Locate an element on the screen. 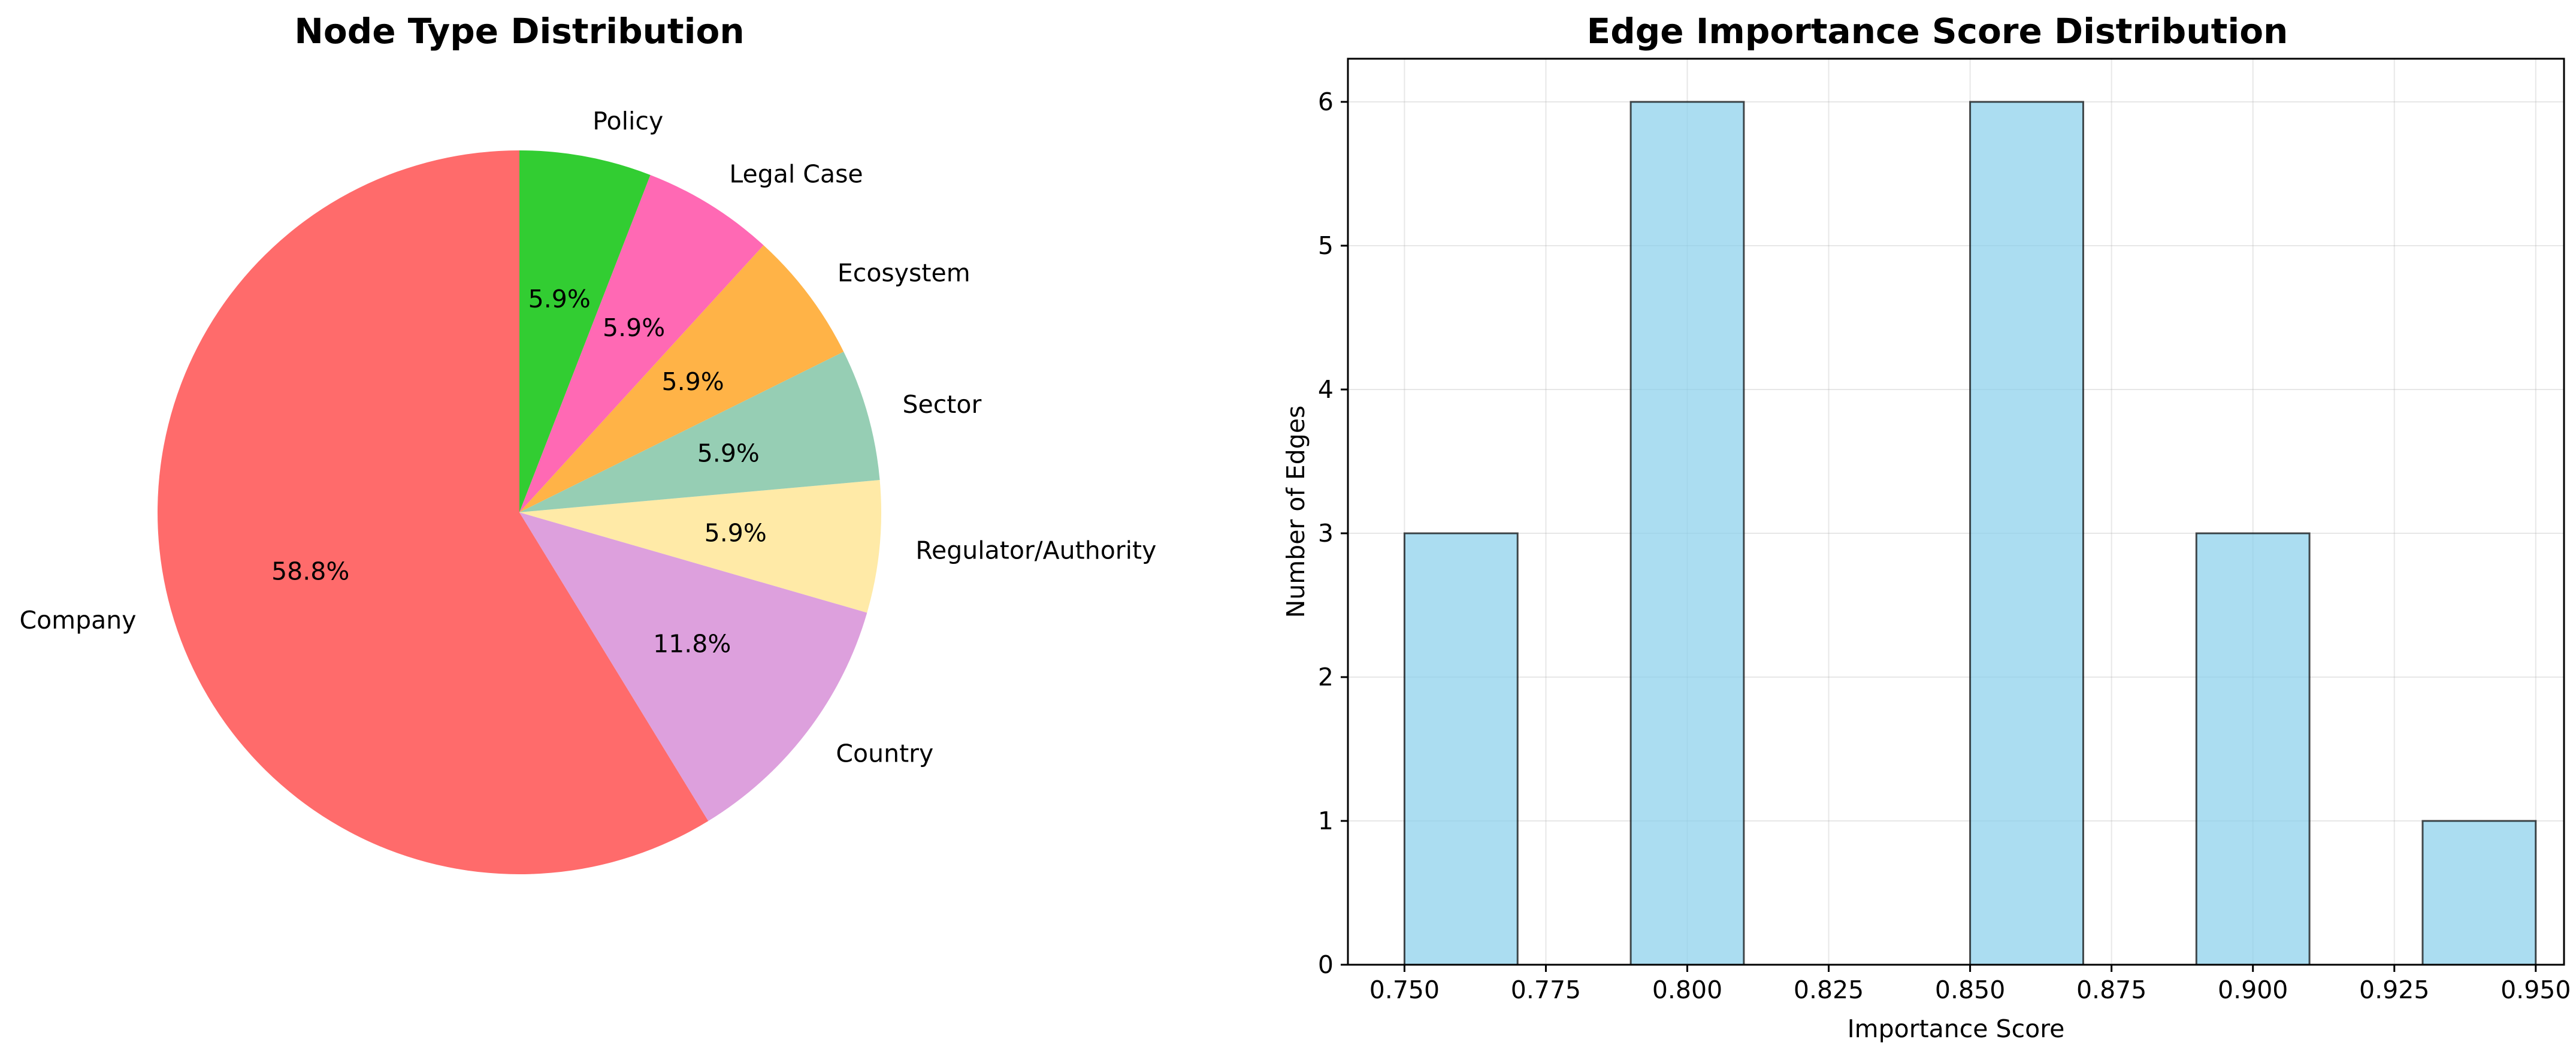  y-tick-label-6: 6 is located at coordinates (1326, 101).